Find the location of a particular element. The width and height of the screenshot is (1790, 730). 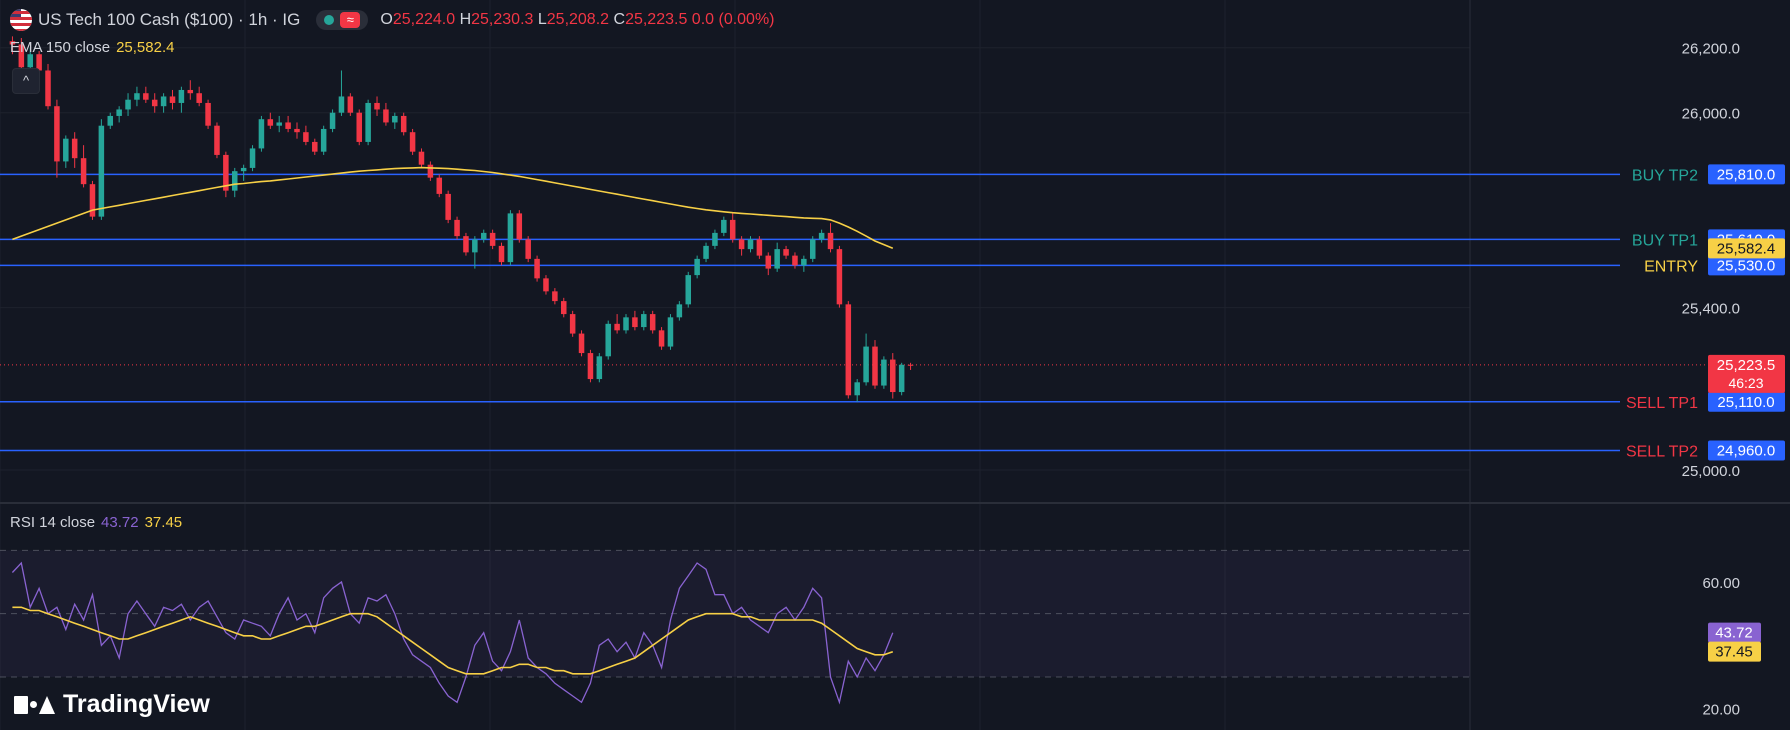

trade-level-price-badge: 24,960.0 is located at coordinates (1746, 451).